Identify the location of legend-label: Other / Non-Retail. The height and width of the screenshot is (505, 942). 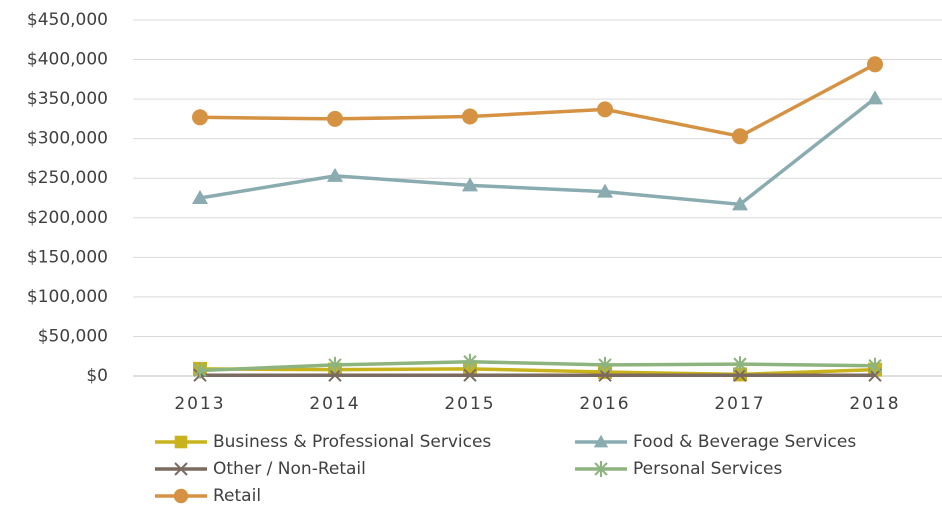
(289, 469).